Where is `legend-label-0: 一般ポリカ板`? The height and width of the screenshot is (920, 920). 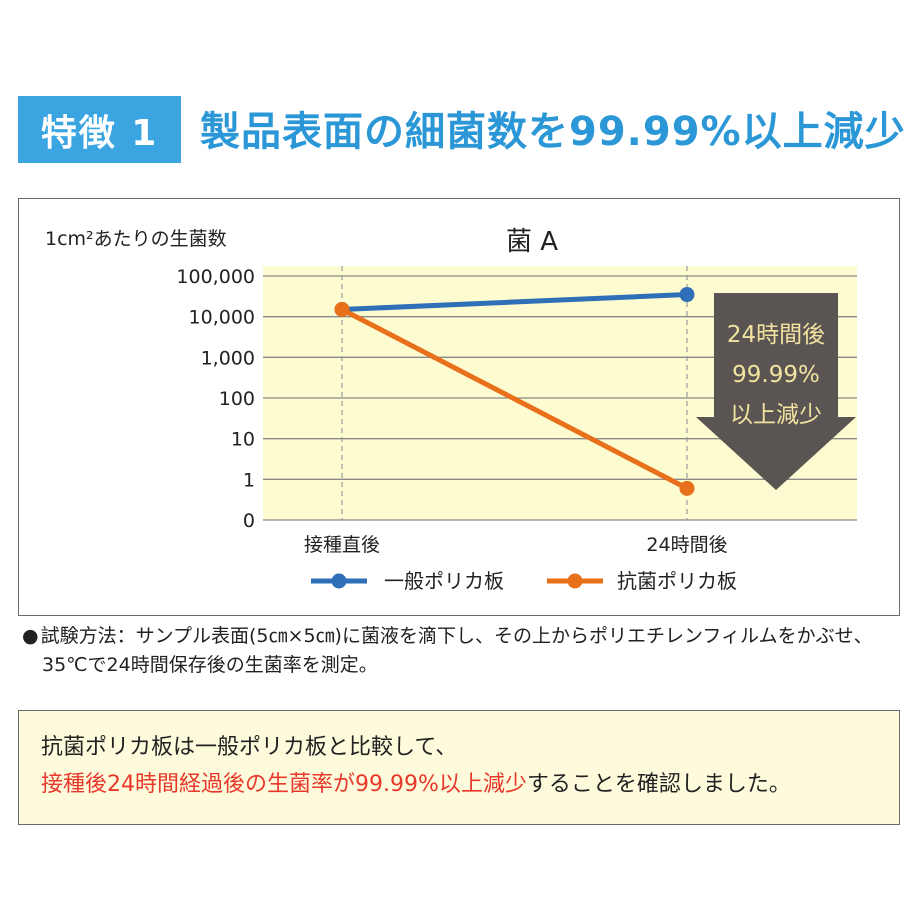
legend-label-0: 一般ポリカ板 is located at coordinates (444, 581).